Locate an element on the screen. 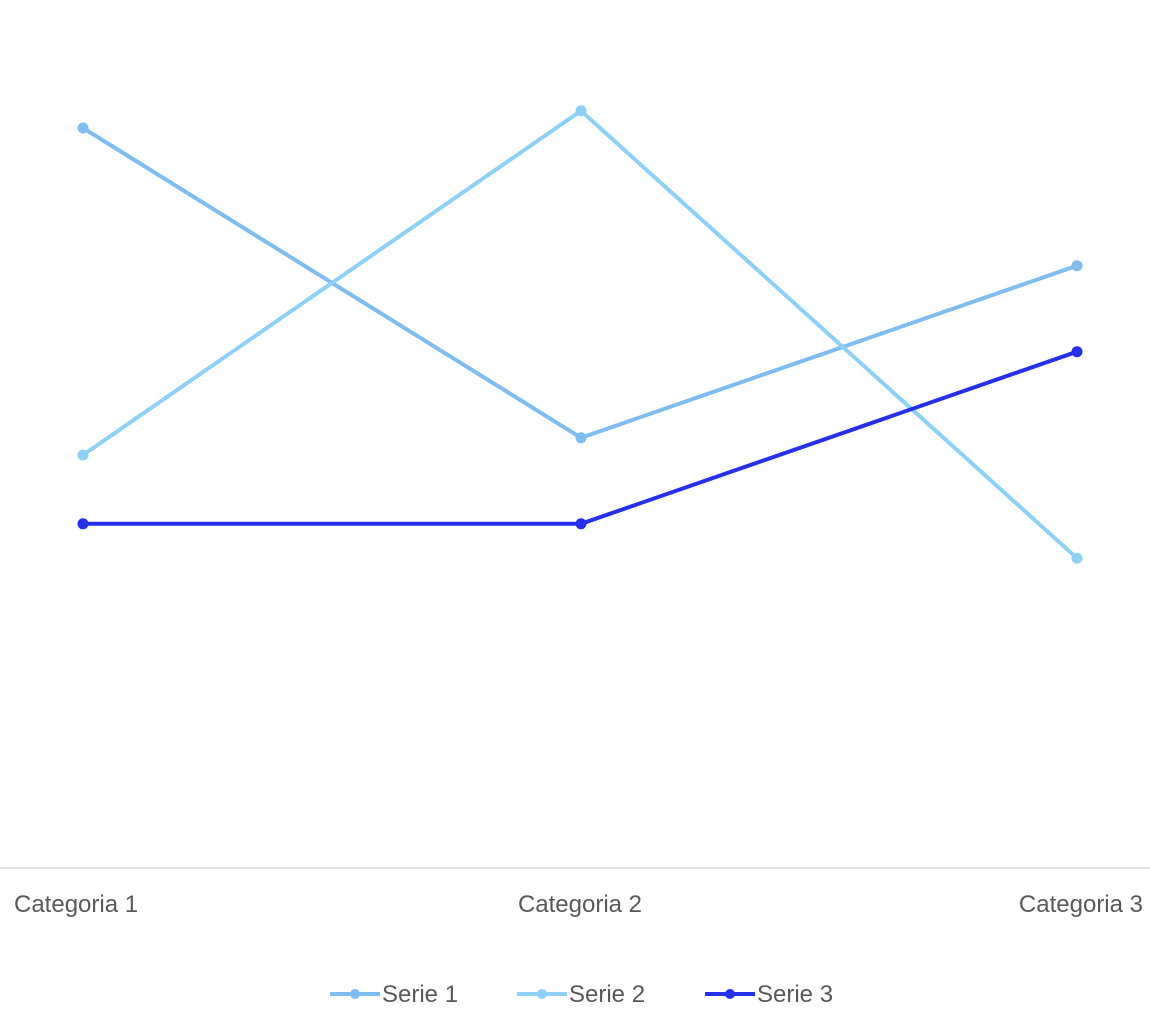 This screenshot has width=1150, height=1010. x-tick-labels: Categoria 1 Categoria 2 Categoria 3 is located at coordinates (578, 904).